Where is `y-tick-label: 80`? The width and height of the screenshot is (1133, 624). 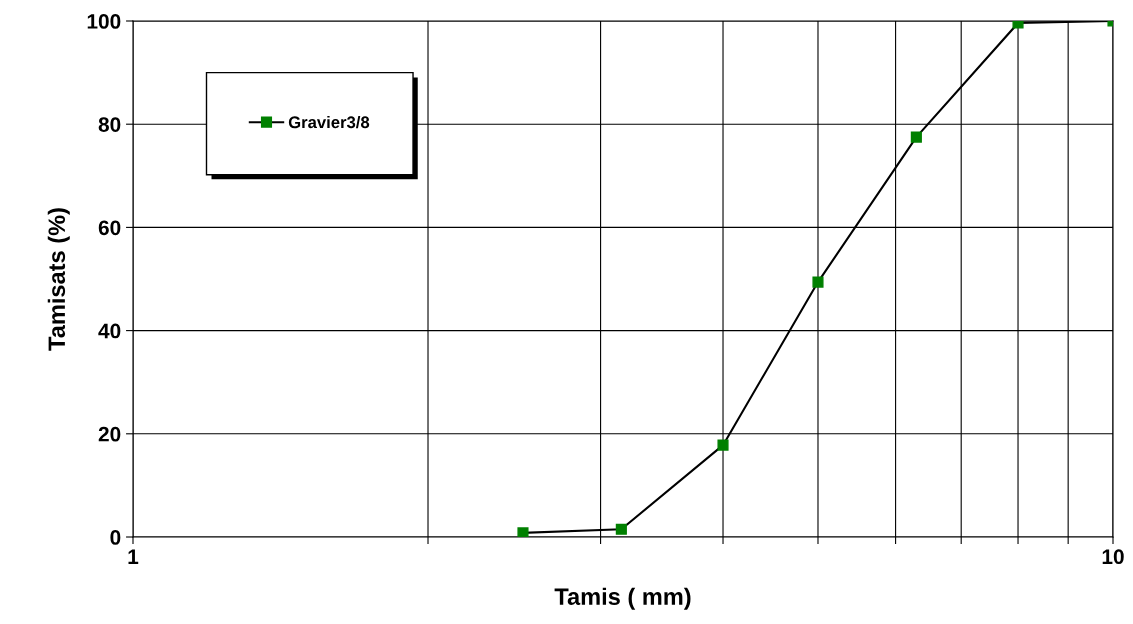
y-tick-label: 80 is located at coordinates (109, 124).